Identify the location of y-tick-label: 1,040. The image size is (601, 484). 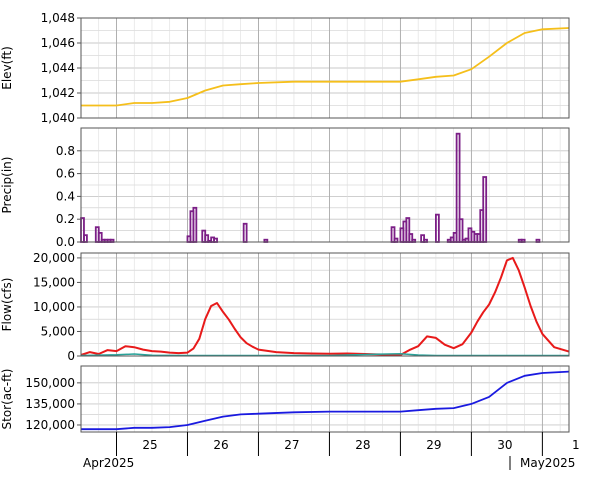
(58, 118).